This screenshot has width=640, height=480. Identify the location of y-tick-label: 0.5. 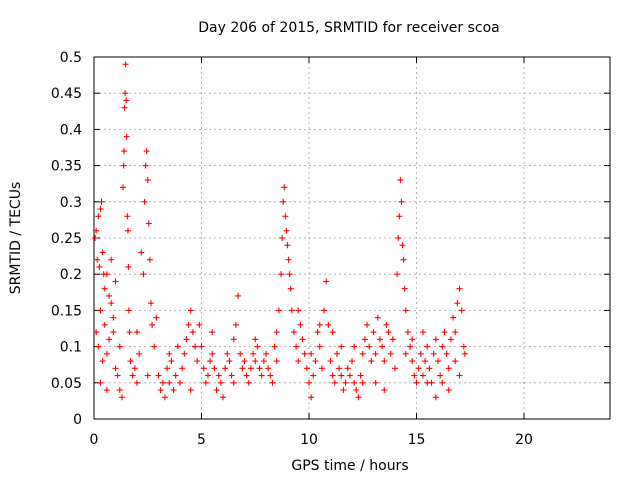
(71, 58).